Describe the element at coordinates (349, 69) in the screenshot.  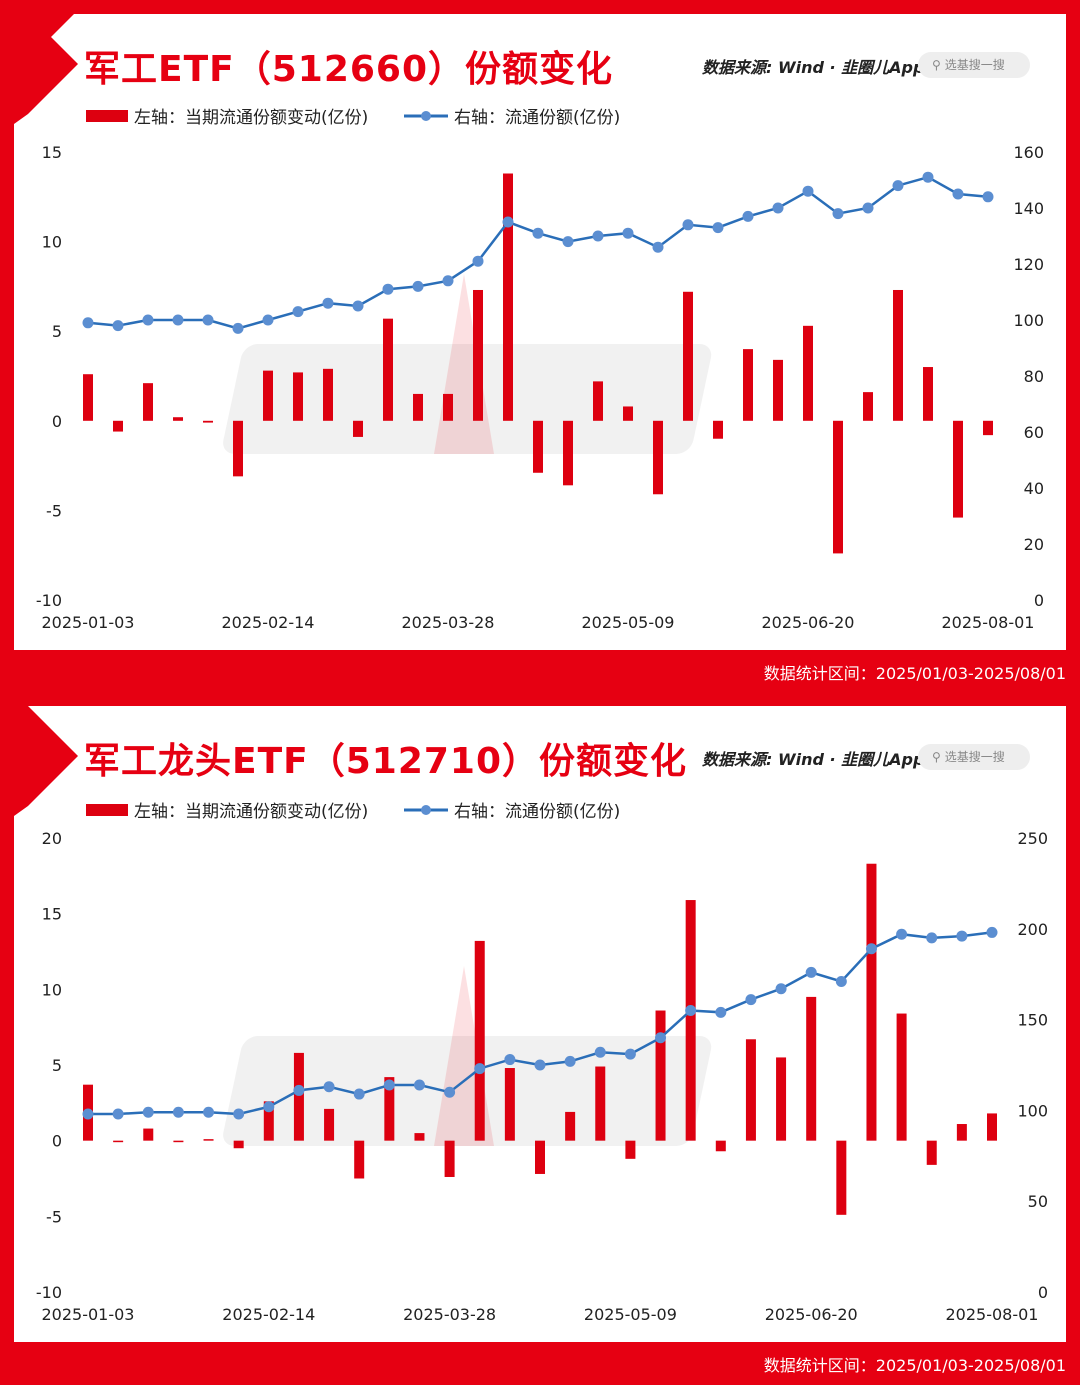
I see `chart-title: 军工ETF（512660）份额变化` at that location.